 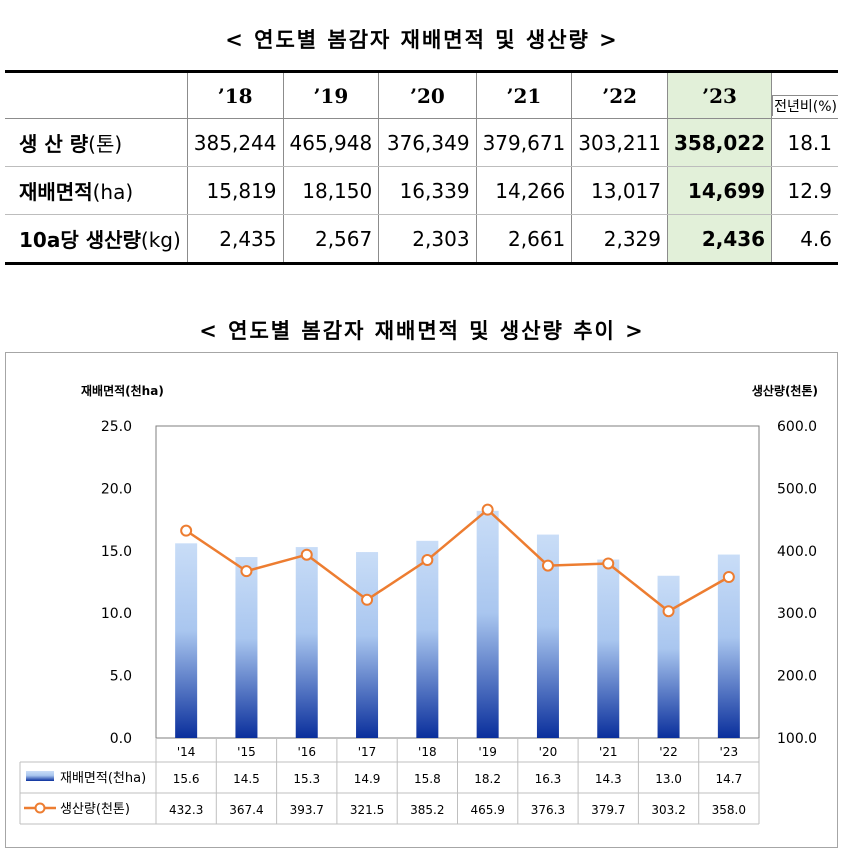 I want to click on x-tick-label: '15, so click(x=246, y=752).